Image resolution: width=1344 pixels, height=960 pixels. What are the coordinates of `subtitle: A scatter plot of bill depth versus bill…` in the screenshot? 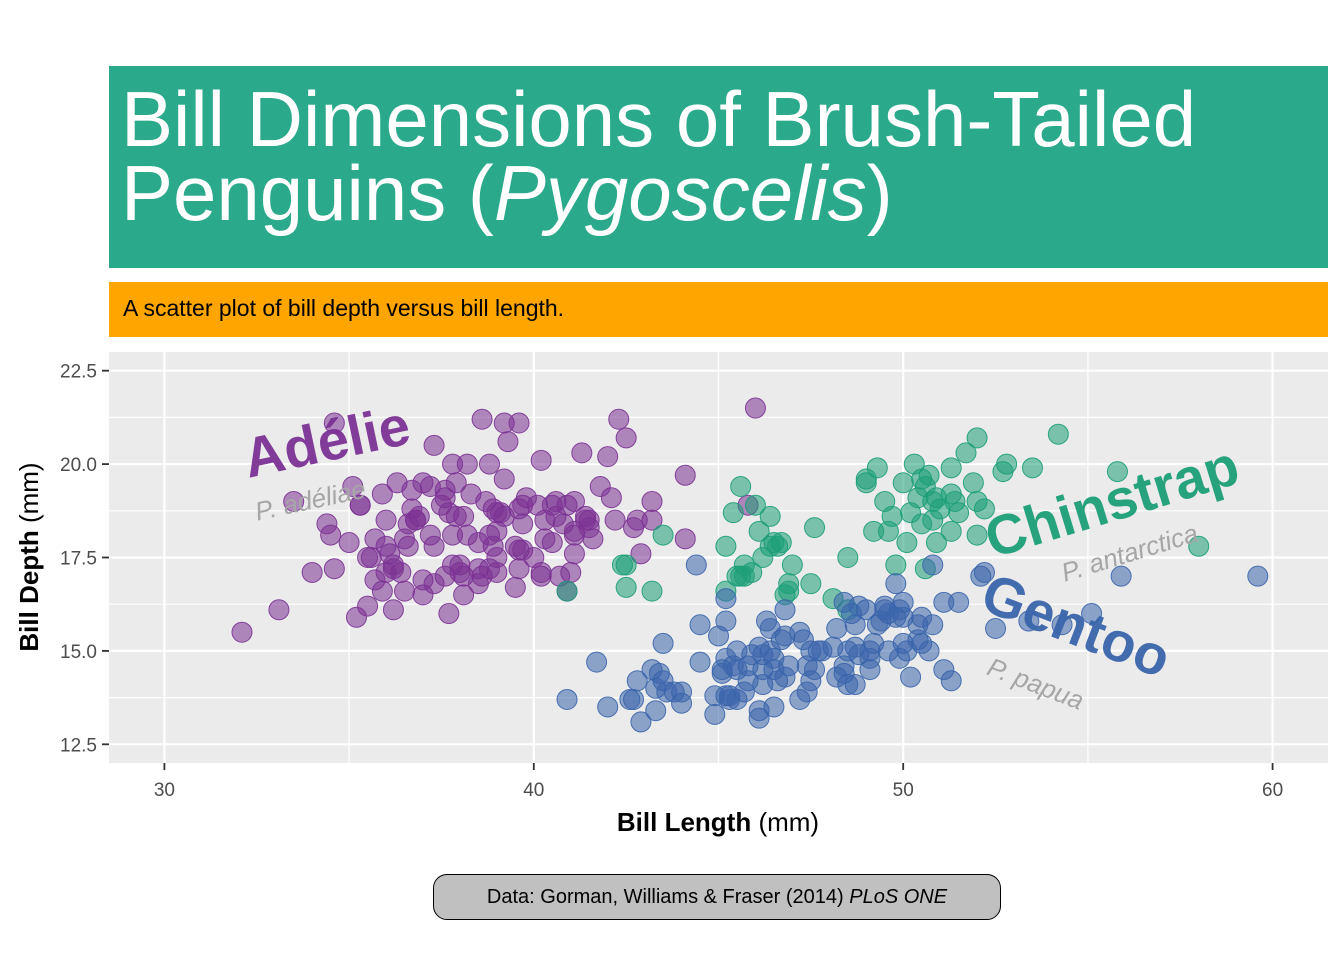 It's located at (344, 308).